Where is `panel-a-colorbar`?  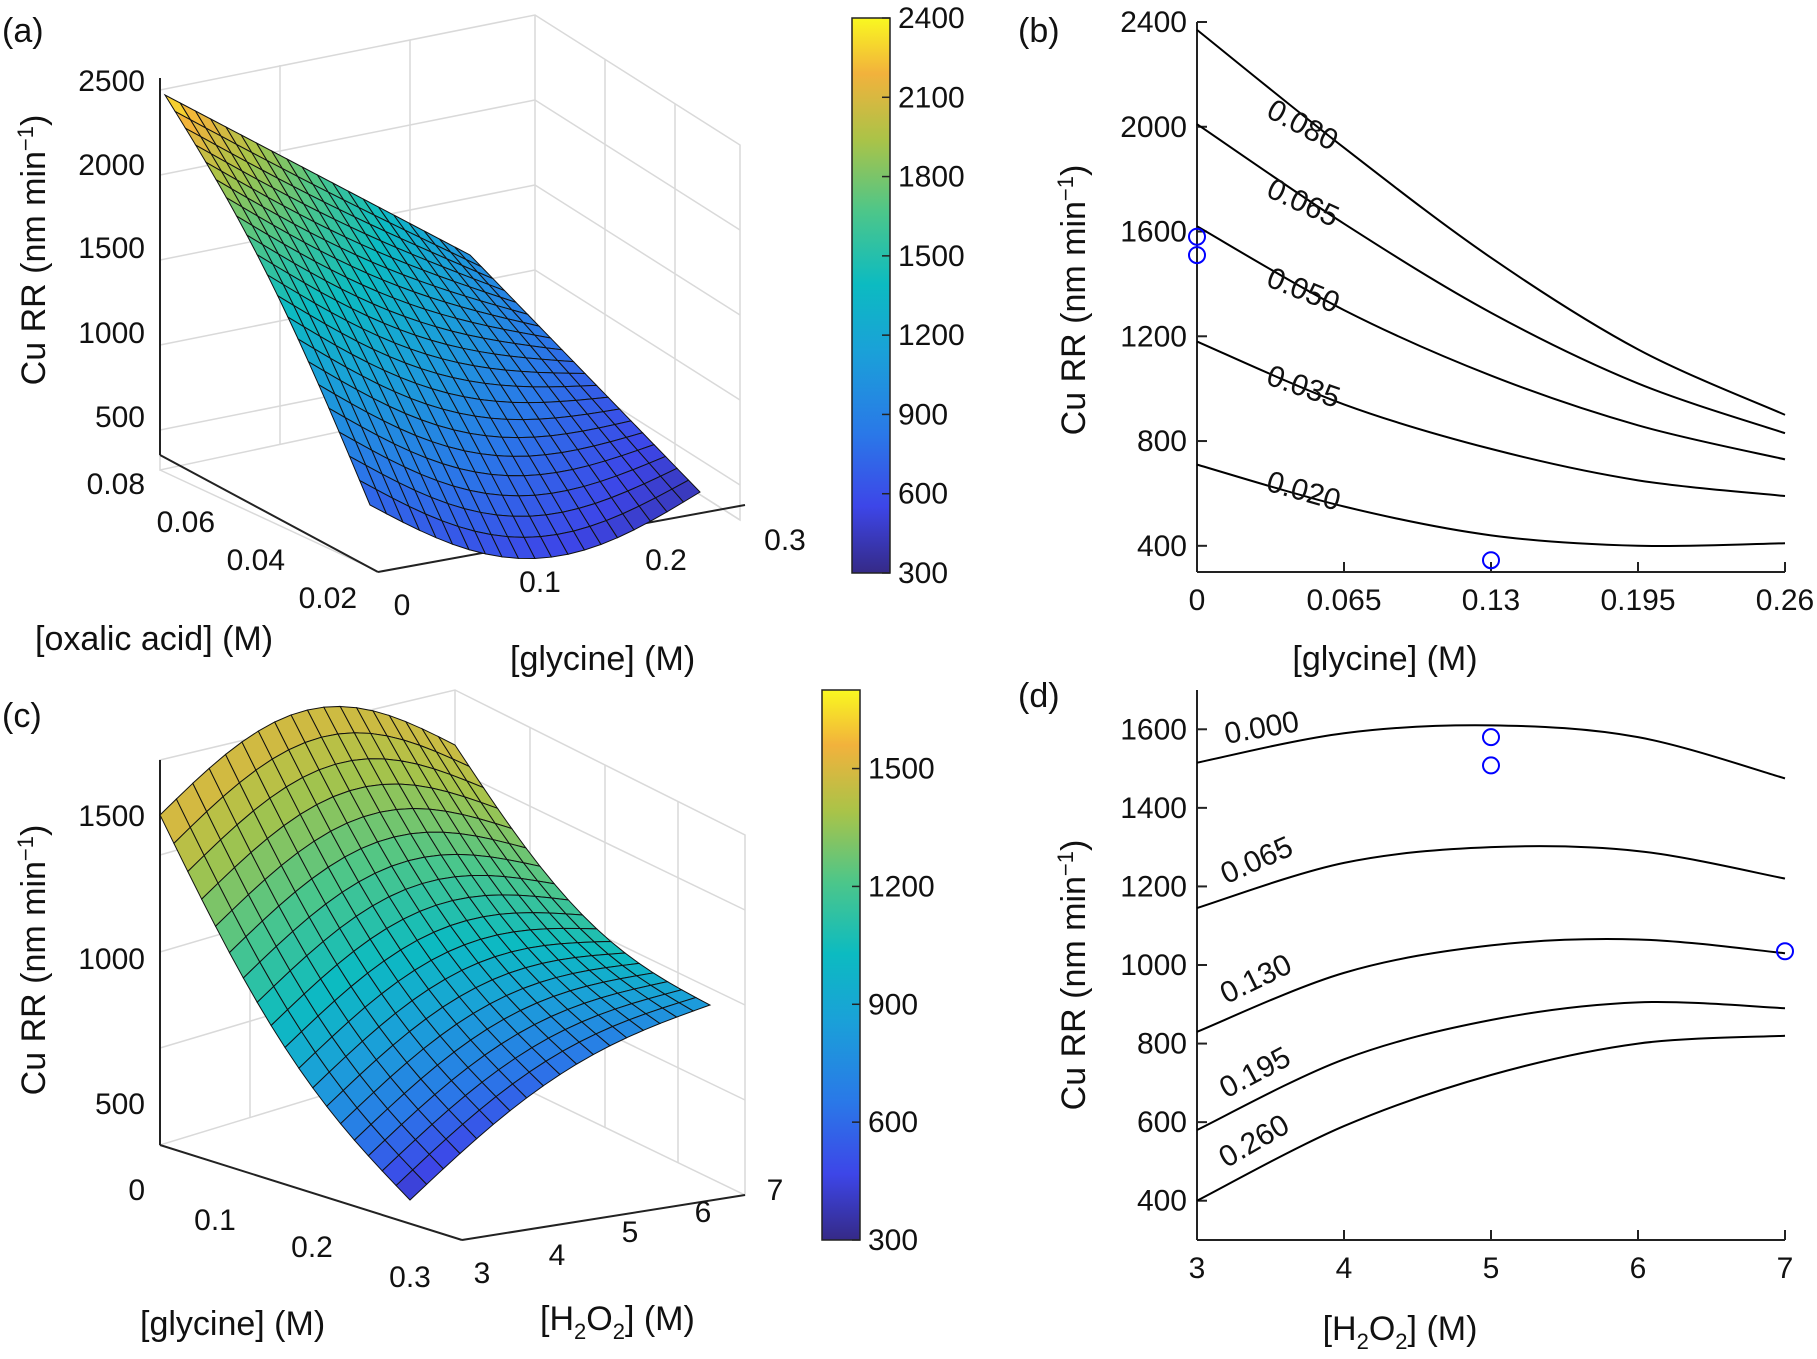
panel-a-colorbar is located at coordinates (871, 295).